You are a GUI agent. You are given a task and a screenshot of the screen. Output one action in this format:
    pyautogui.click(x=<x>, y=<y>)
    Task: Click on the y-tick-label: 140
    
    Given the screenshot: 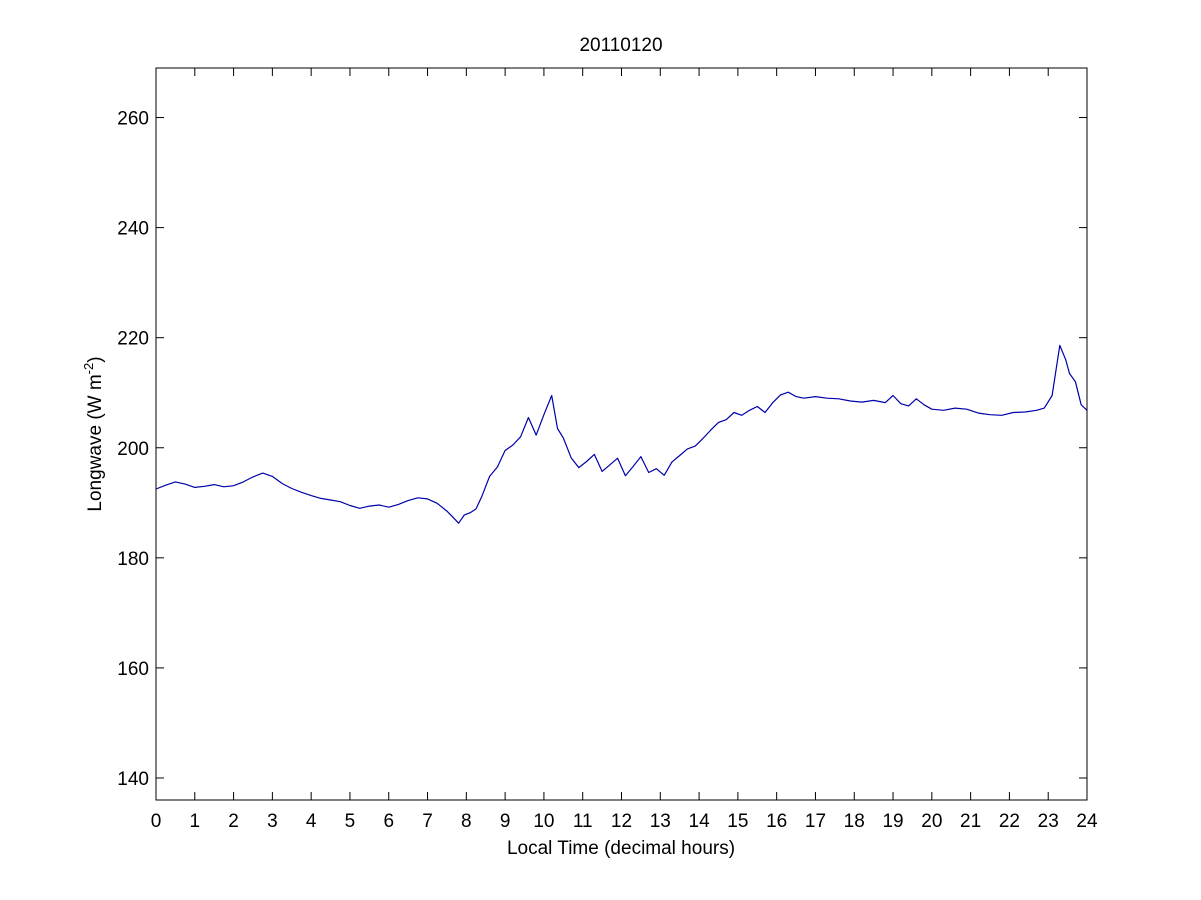 What is the action you would take?
    pyautogui.click(x=133, y=779)
    